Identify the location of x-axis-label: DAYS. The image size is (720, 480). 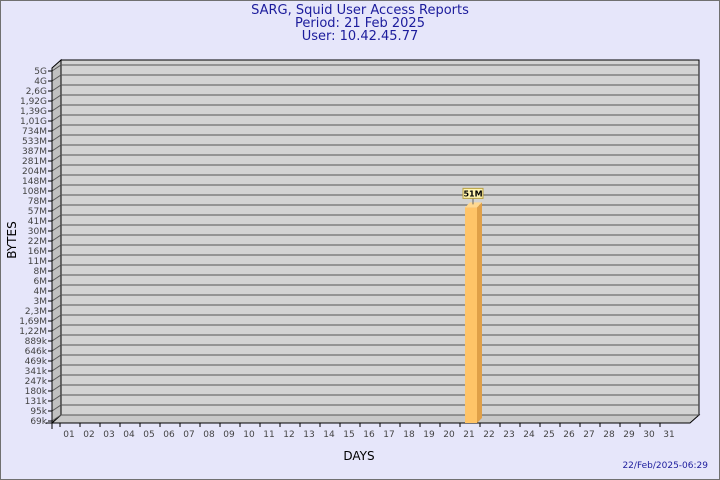
(358, 456).